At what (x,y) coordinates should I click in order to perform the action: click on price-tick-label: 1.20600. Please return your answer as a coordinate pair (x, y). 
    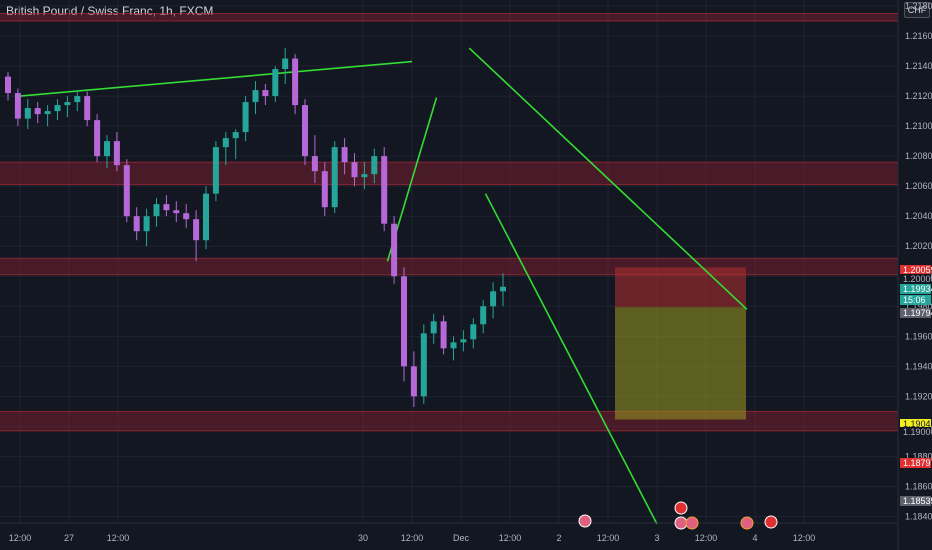
    Looking at the image, I should click on (918, 186).